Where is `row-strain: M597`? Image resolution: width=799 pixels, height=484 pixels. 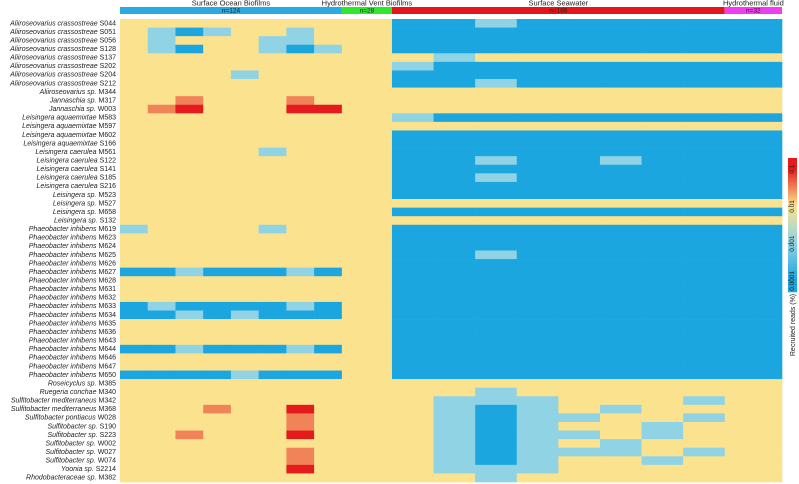 row-strain: M597 is located at coordinates (107, 126).